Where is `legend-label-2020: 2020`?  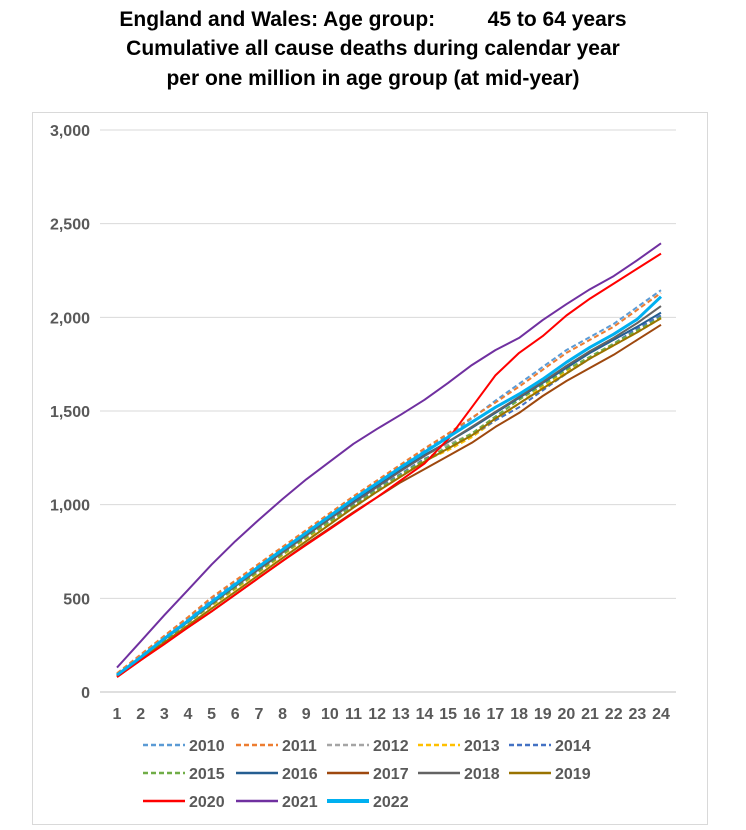
legend-label-2020: 2020 is located at coordinates (207, 802).